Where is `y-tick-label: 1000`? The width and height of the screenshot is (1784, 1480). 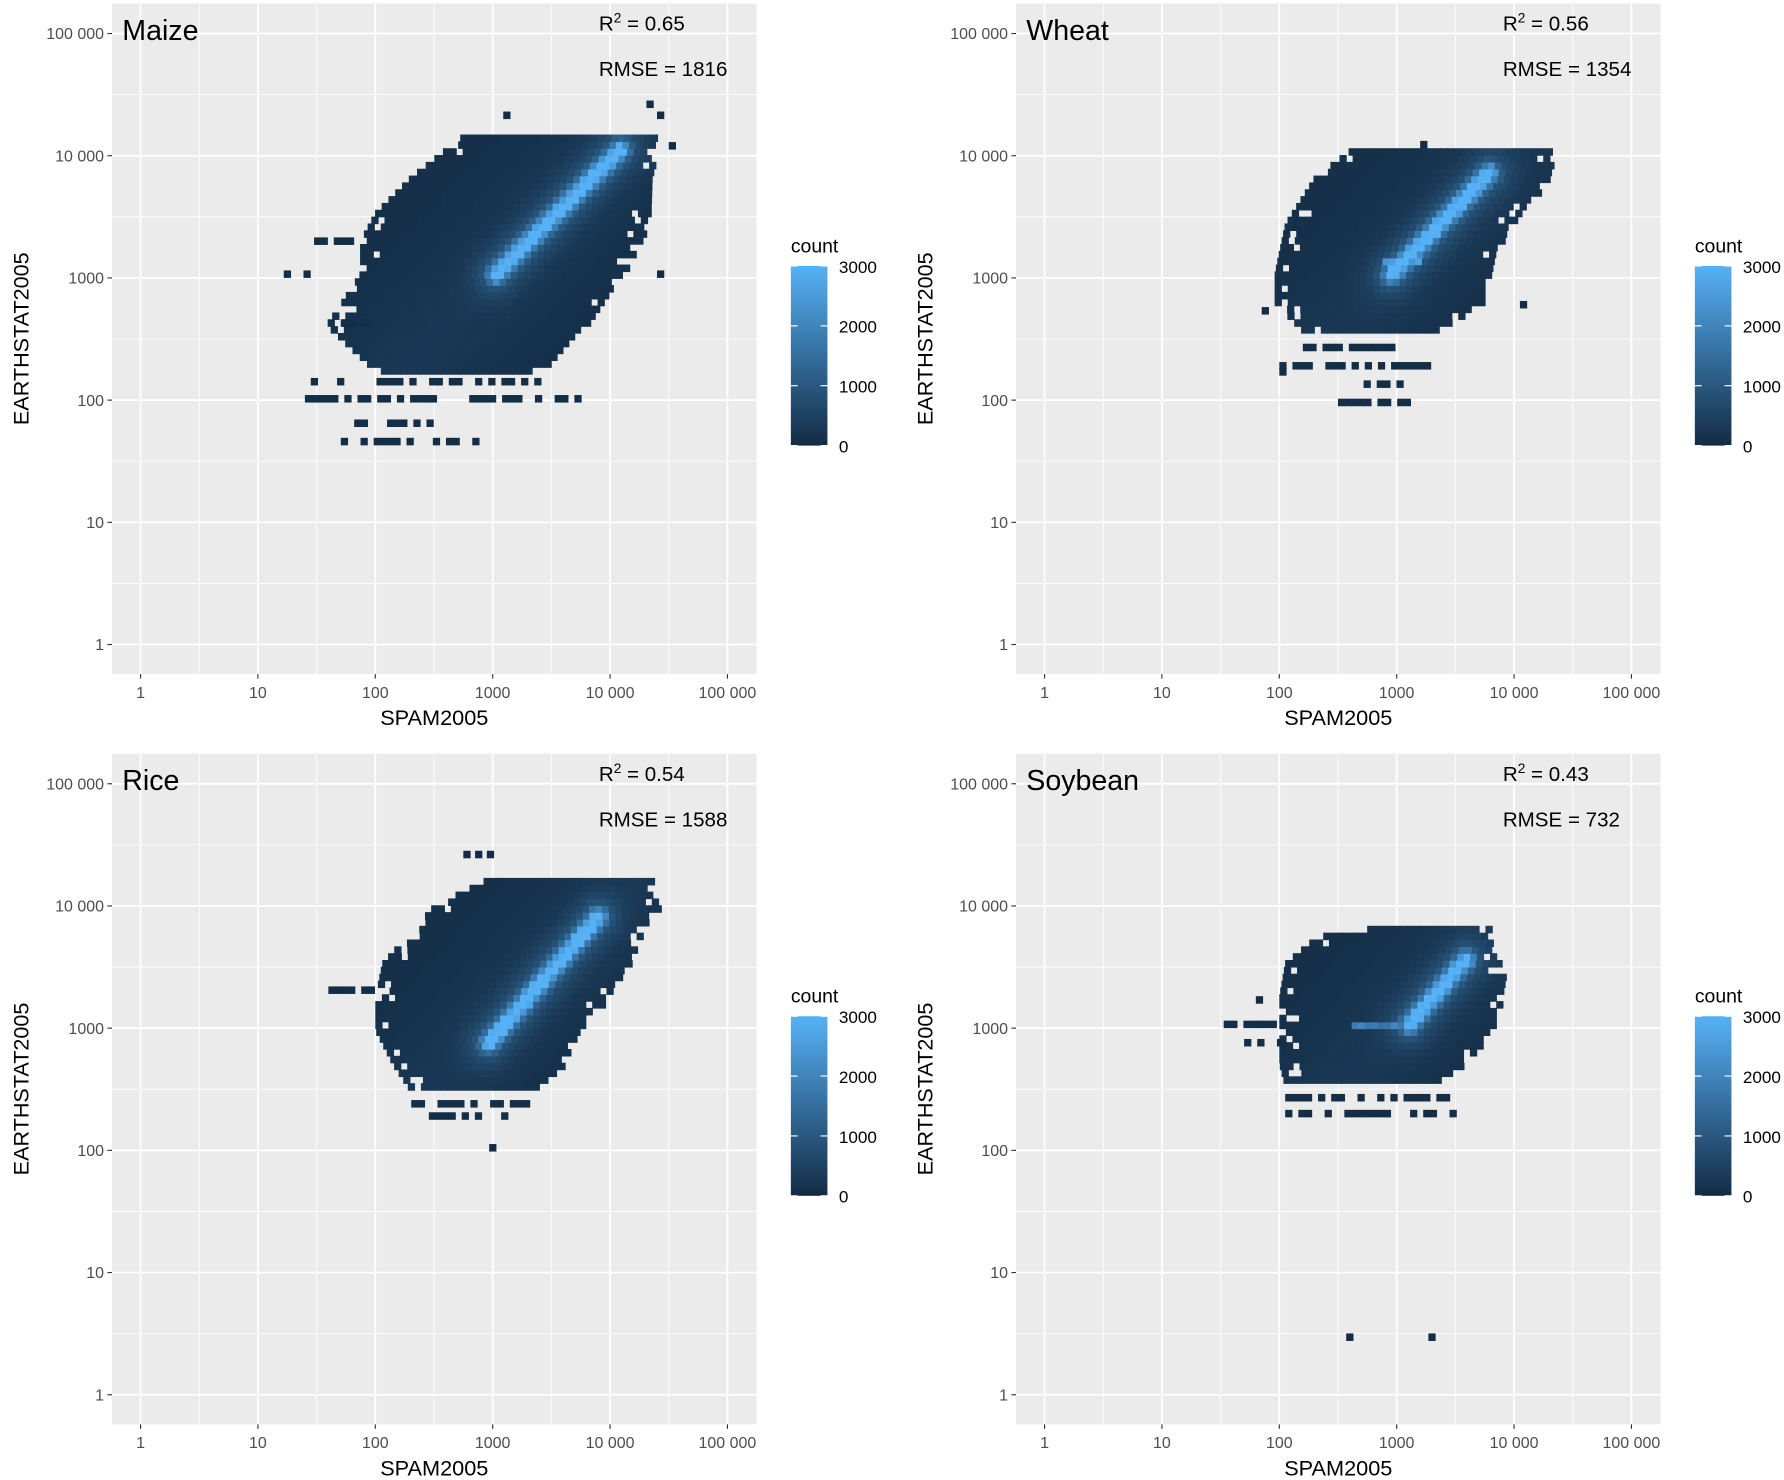
y-tick-label: 1000 is located at coordinates (86, 279).